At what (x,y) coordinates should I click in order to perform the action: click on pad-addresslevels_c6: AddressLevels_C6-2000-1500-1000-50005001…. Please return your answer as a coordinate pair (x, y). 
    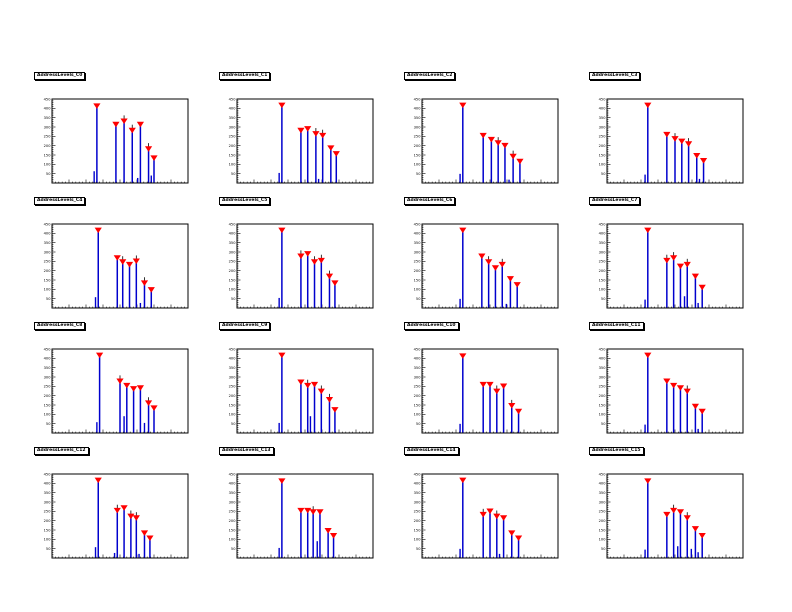
    Looking at the image, I should click on (486, 248).